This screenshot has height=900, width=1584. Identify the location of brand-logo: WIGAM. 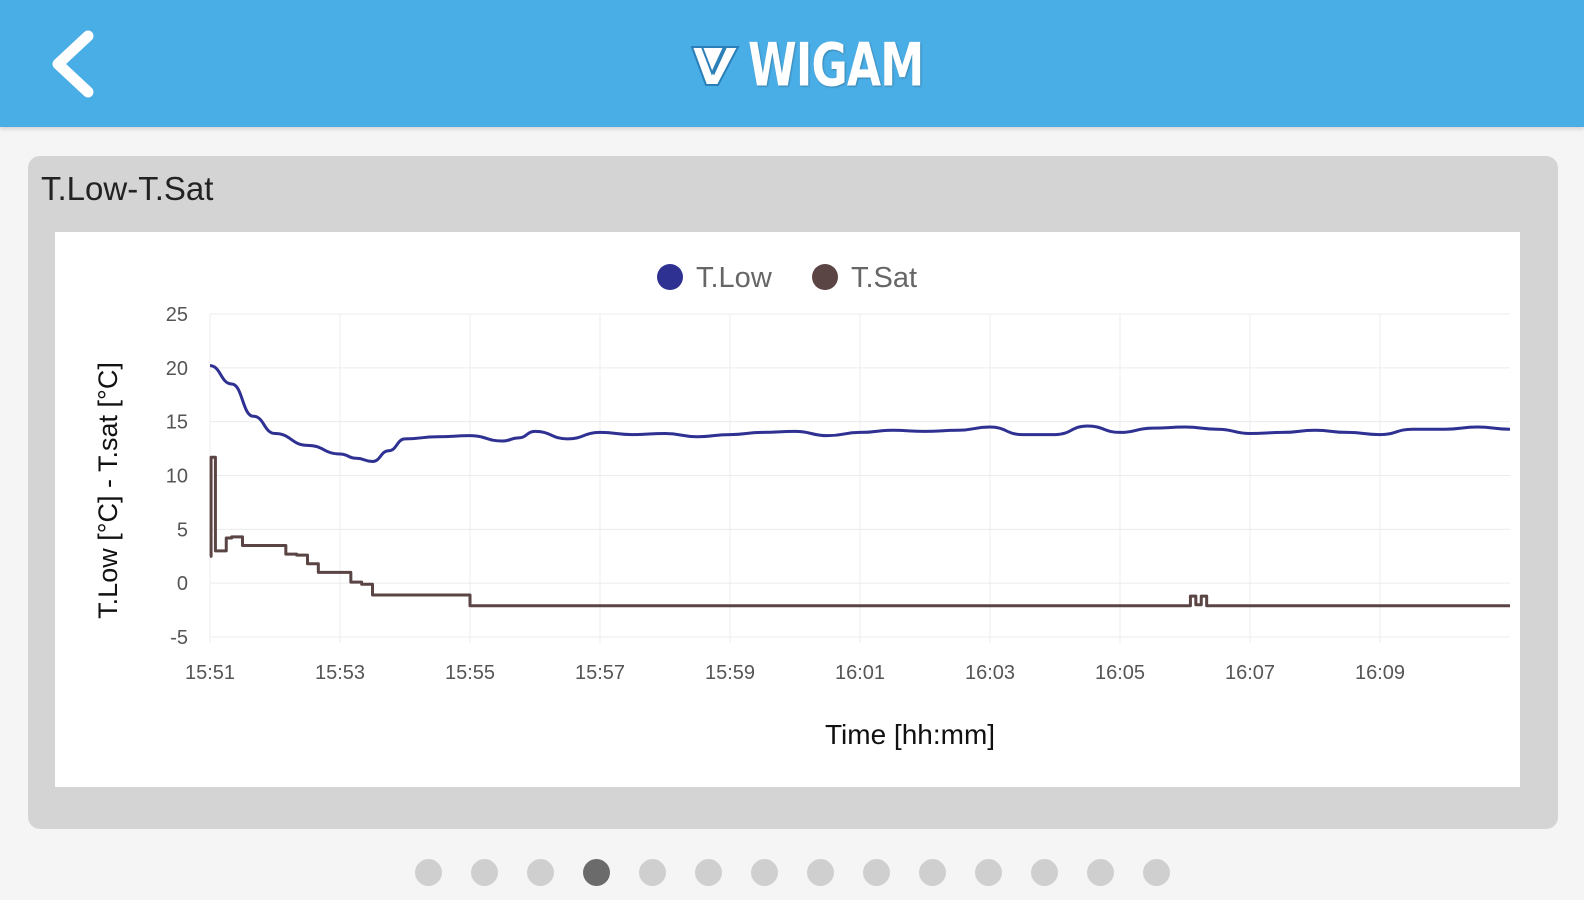
(821, 66).